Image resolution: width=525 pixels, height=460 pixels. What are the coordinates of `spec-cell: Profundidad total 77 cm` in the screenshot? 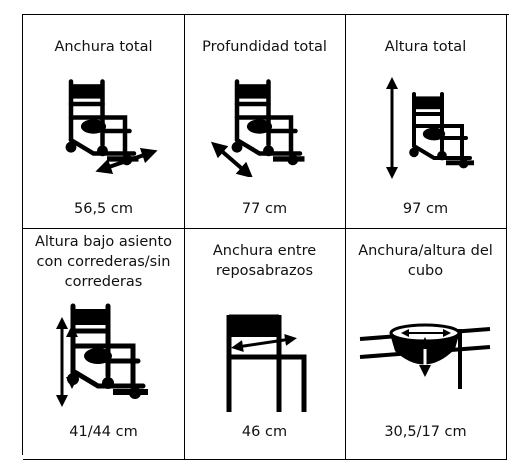 It's located at (265, 122).